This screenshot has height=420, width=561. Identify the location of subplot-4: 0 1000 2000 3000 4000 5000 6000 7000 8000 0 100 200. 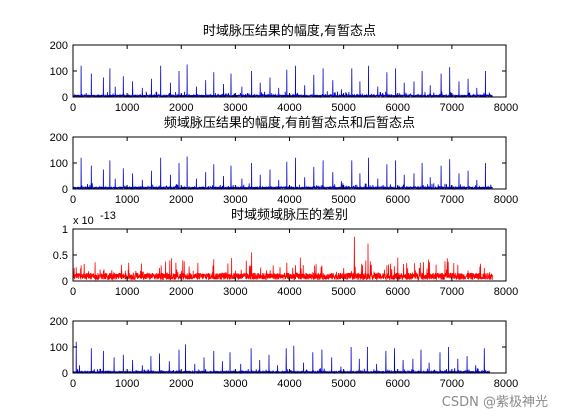
(284, 353).